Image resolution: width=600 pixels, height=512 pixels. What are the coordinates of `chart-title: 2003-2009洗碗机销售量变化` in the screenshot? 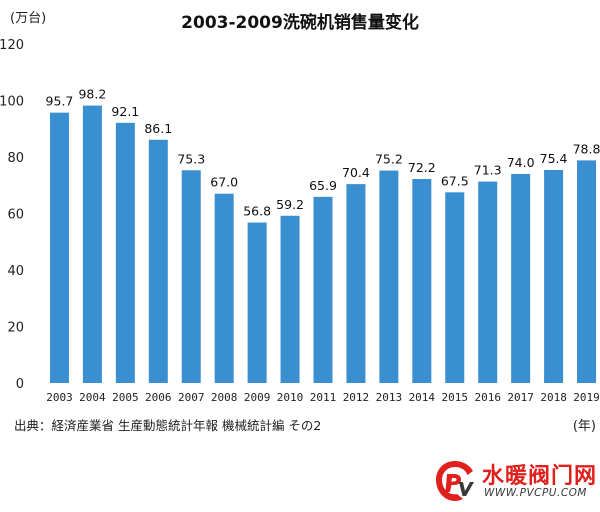 It's located at (300, 22).